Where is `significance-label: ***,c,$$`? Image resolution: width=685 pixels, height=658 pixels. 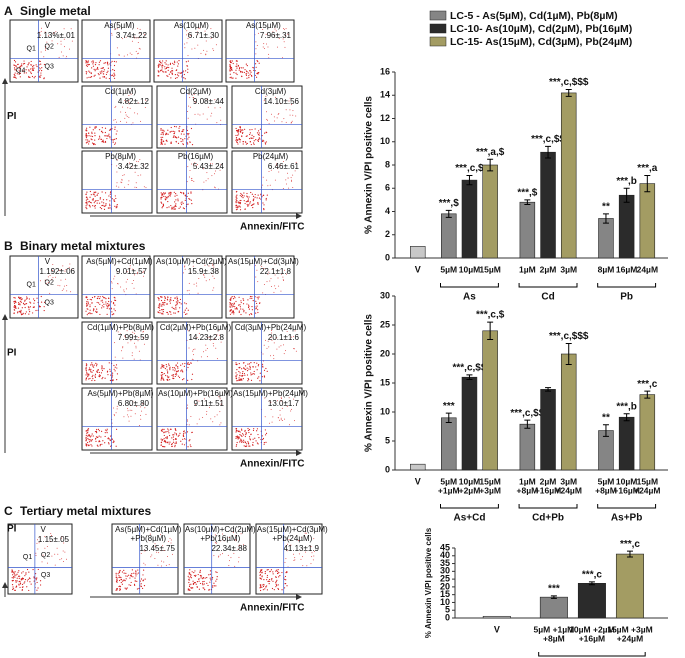
significance-label: ***,c,$$ is located at coordinates (469, 368).